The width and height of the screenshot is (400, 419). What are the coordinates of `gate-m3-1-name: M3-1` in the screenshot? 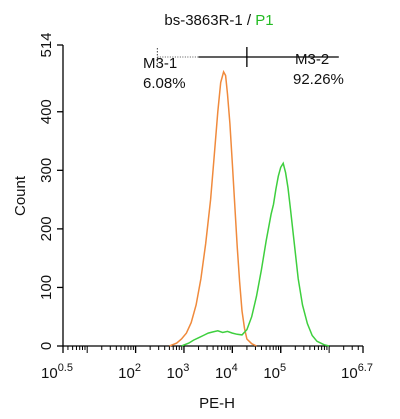 It's located at (160, 63).